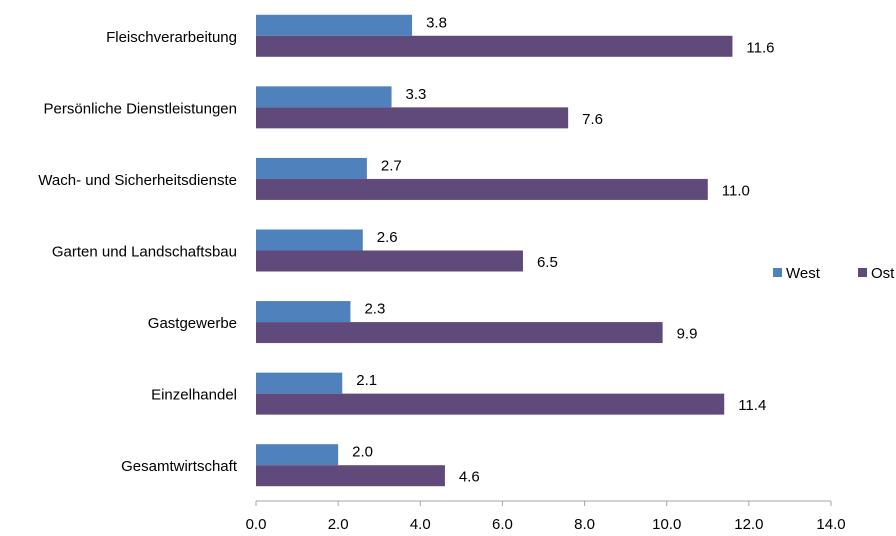  I want to click on x-tick-label: 14.0, so click(830, 524).